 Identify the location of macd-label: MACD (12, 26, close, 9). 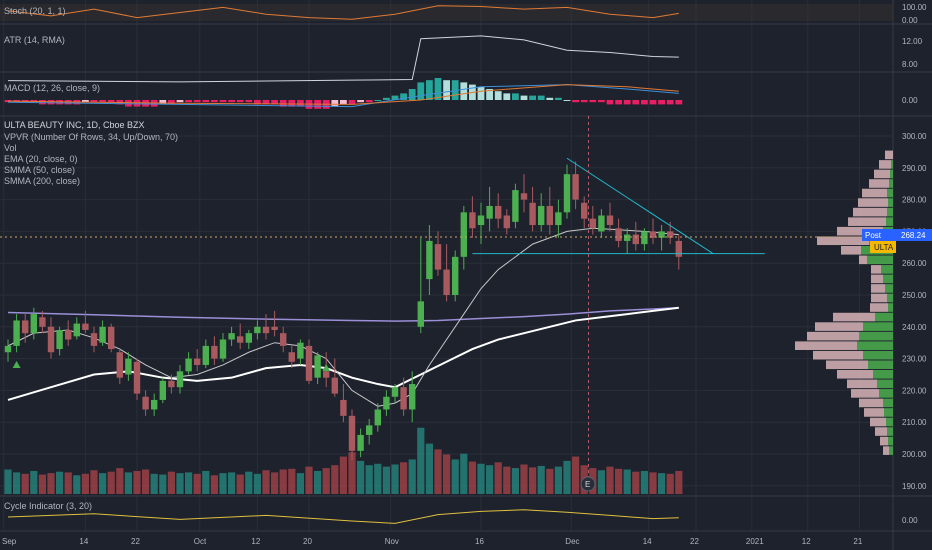
(52, 88).